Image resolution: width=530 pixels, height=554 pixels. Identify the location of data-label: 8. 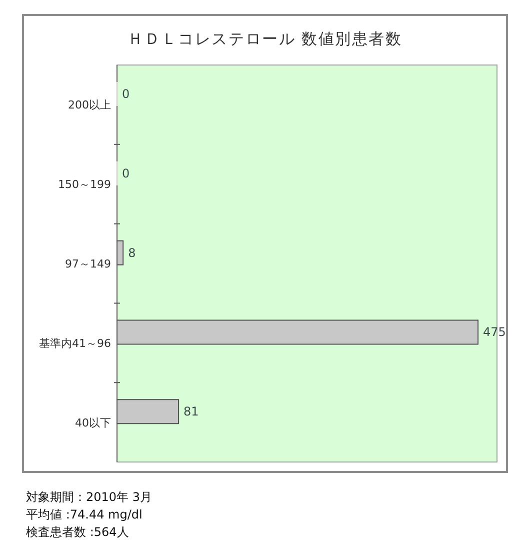
(132, 253).